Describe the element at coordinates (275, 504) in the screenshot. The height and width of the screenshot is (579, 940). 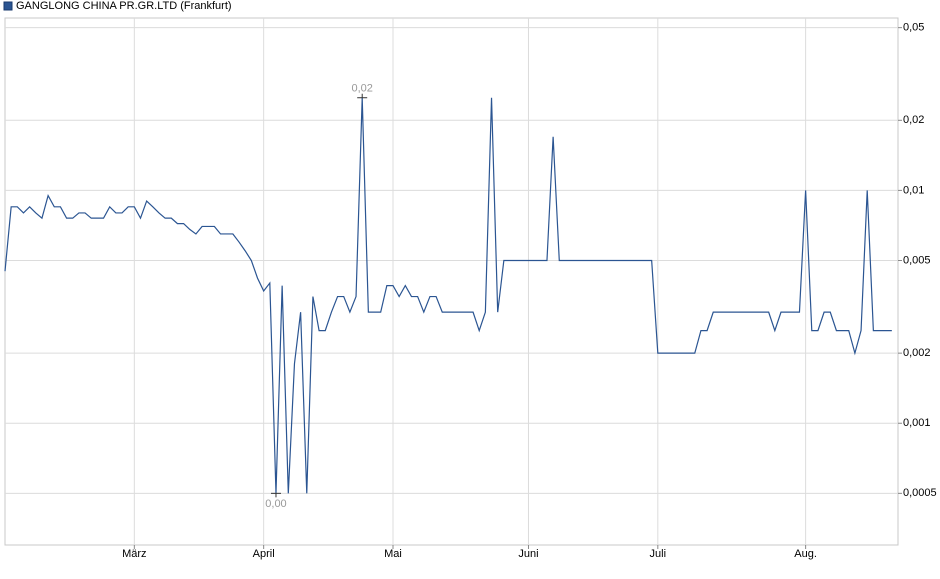
I see `value-label: 0,00` at that location.